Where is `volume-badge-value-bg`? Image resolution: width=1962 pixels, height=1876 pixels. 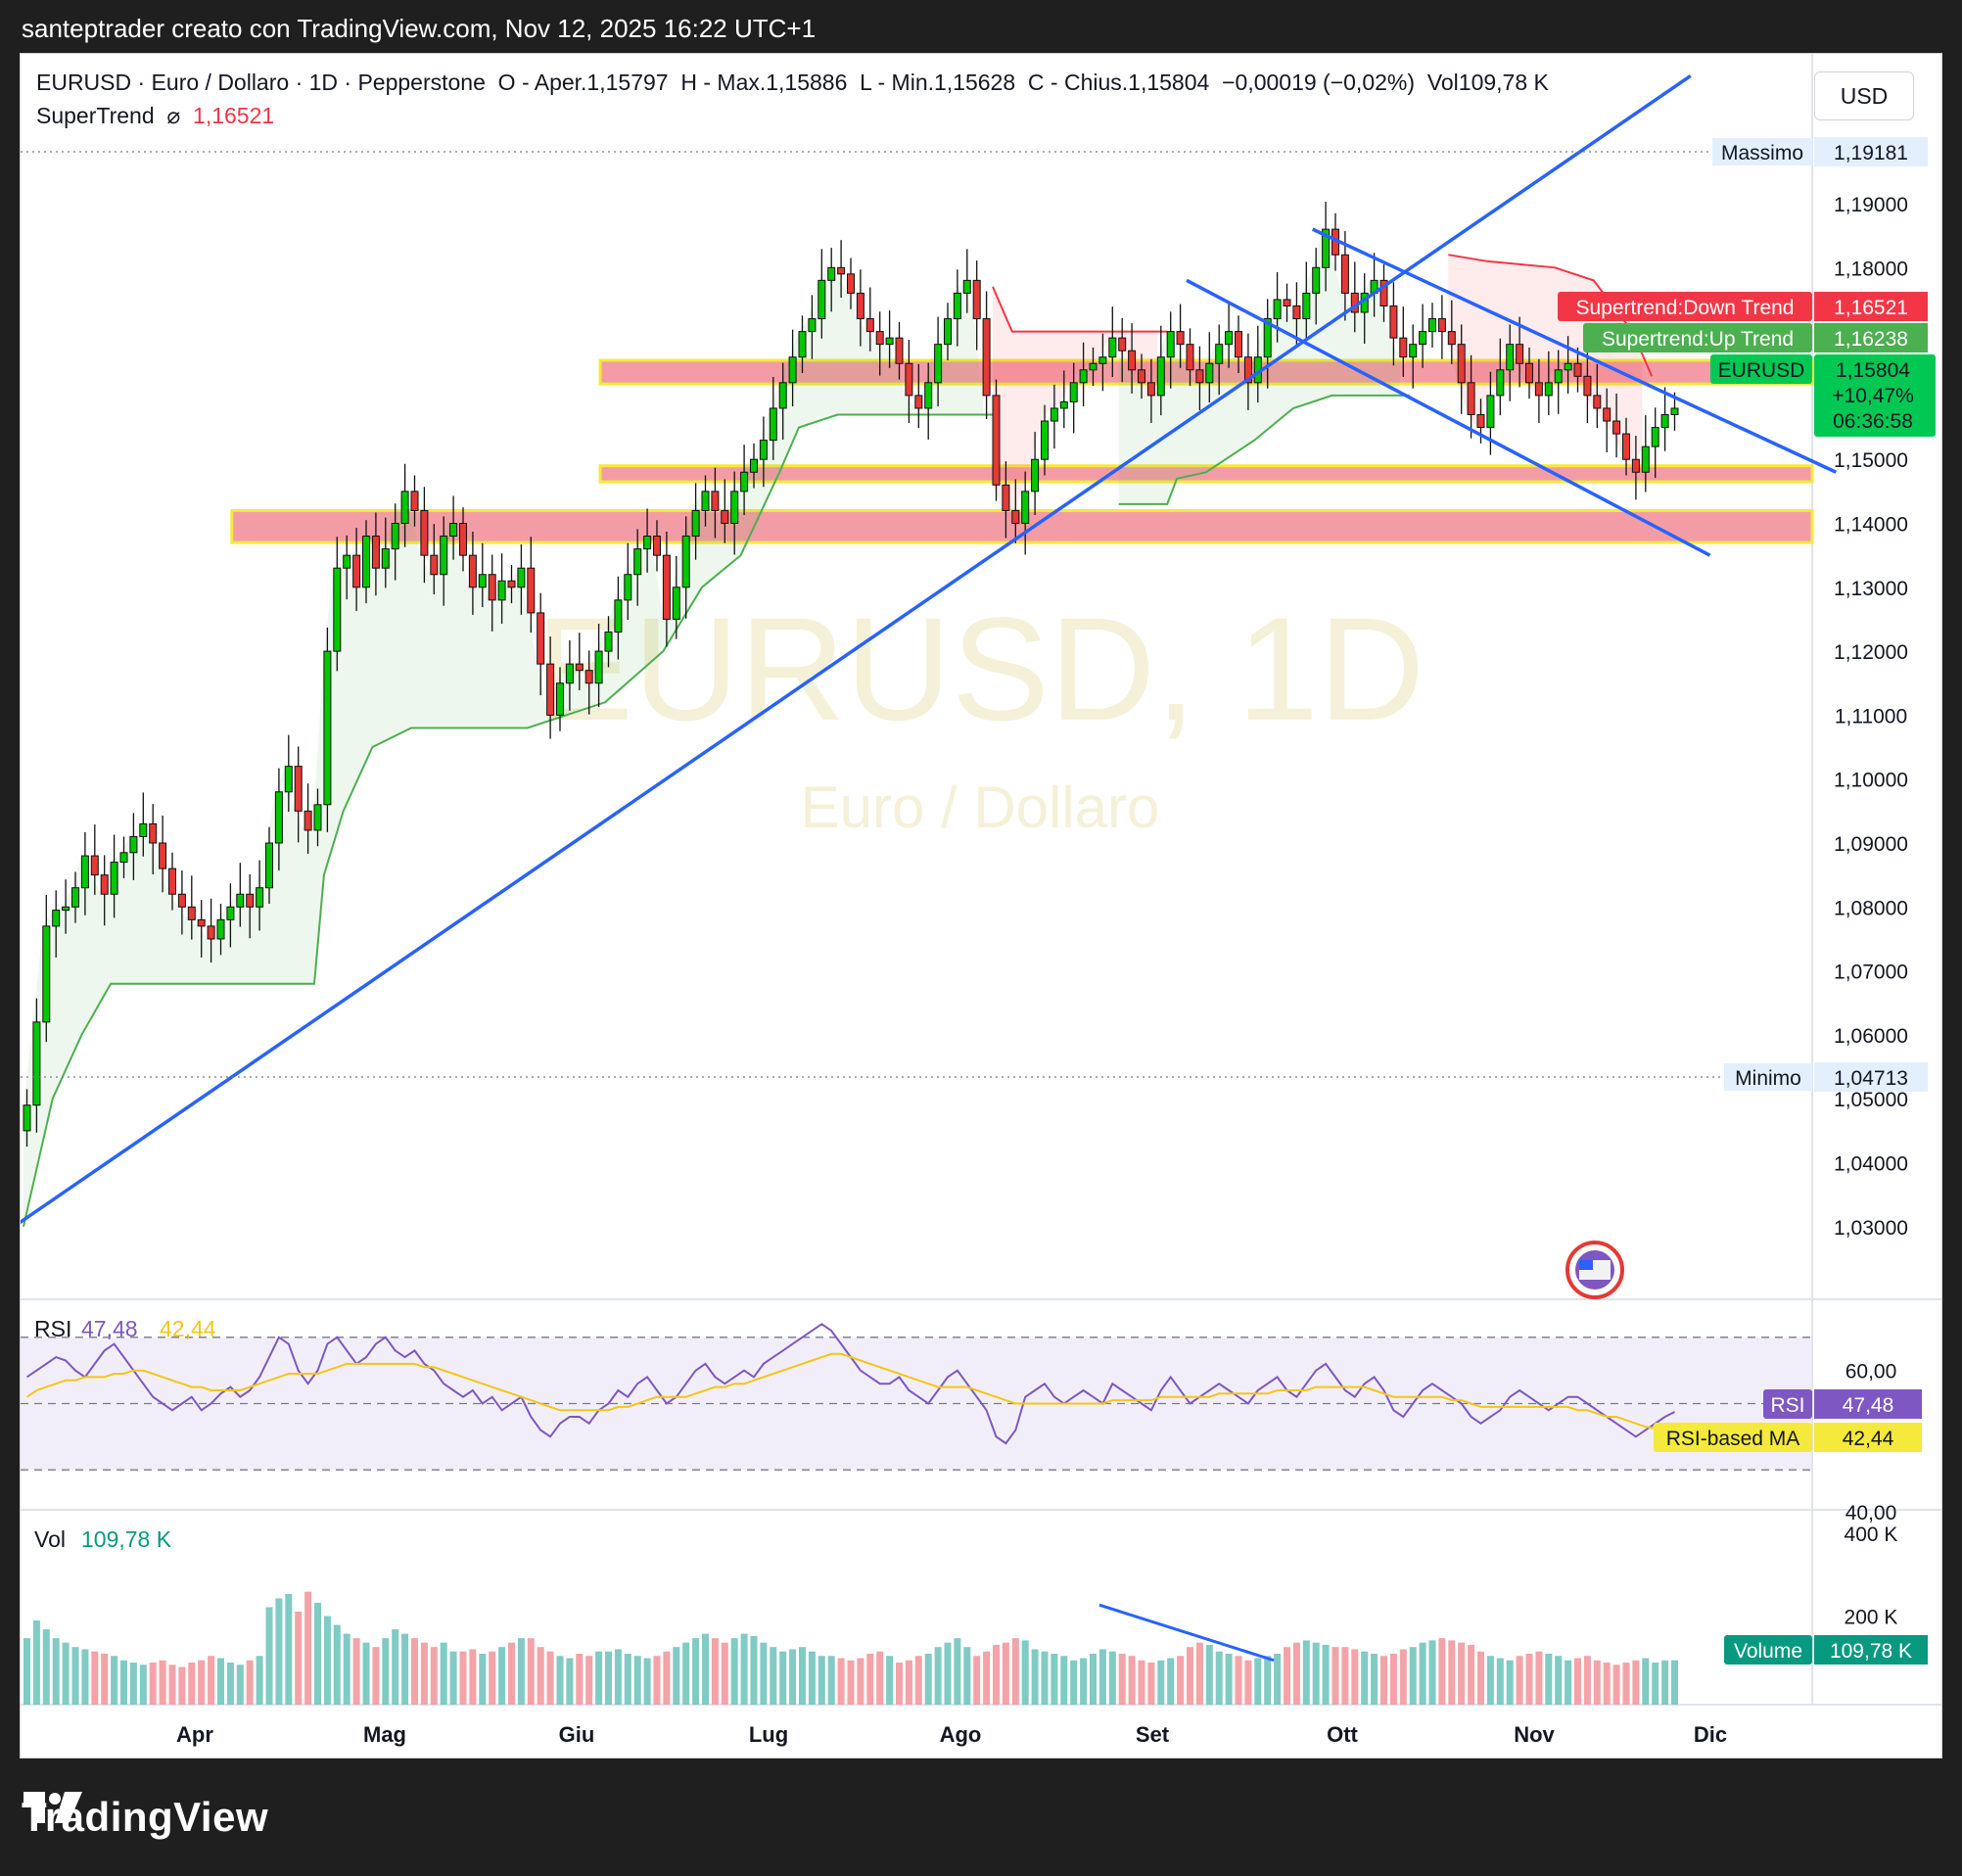
volume-badge-value-bg is located at coordinates (1871, 1650).